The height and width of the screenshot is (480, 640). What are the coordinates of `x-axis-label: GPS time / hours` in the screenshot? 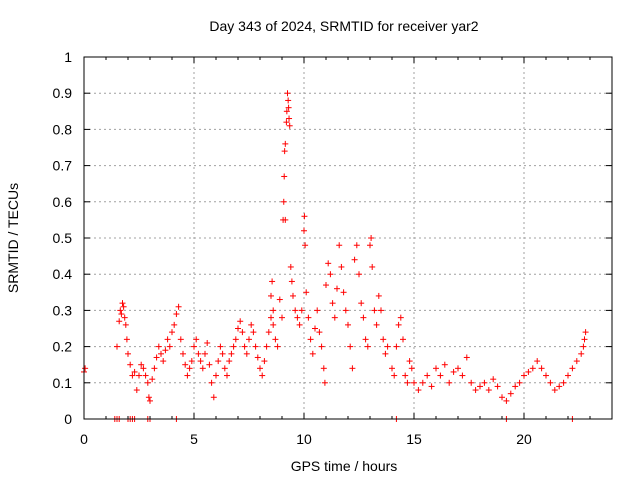 It's located at (344, 466).